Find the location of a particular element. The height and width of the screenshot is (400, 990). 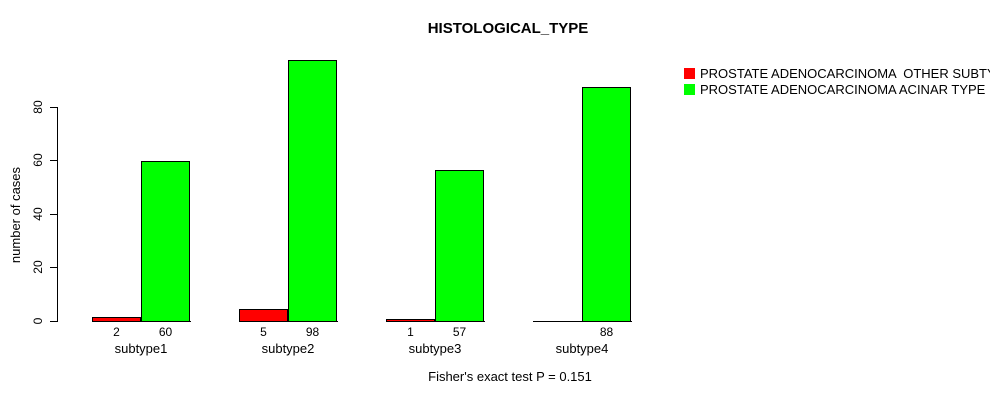

legend-row: PROSTATE ADENOCARCINOMA OTHER SUBTYPE is located at coordinates (837, 73).